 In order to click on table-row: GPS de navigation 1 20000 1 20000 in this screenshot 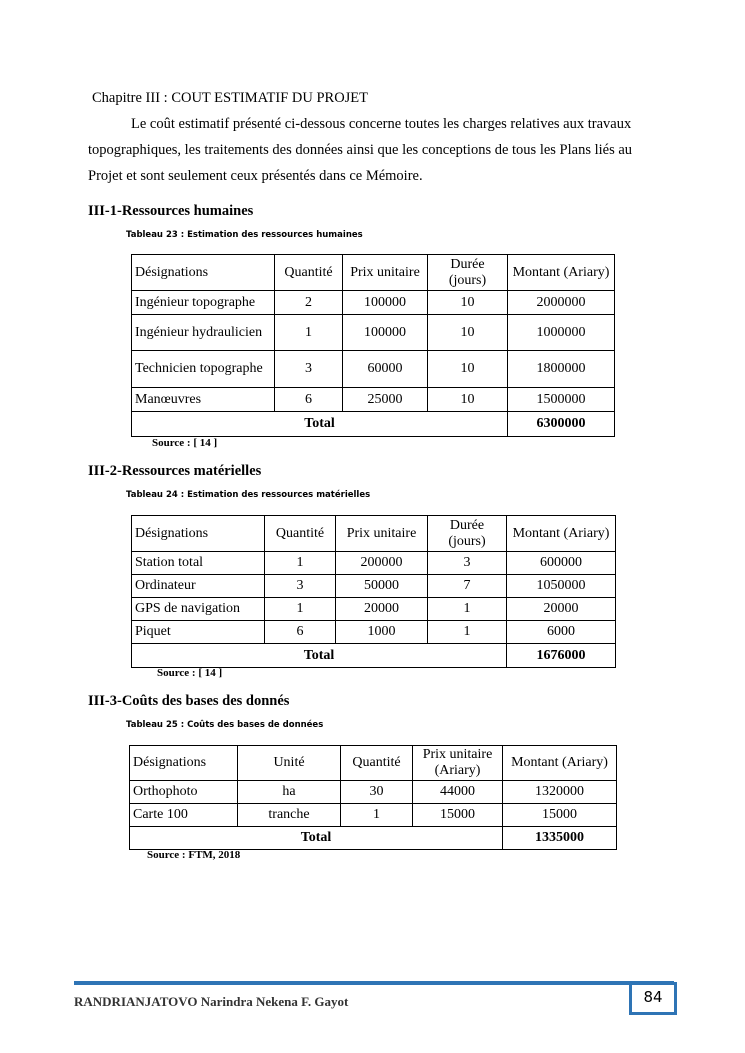, I will do `click(373, 609)`.